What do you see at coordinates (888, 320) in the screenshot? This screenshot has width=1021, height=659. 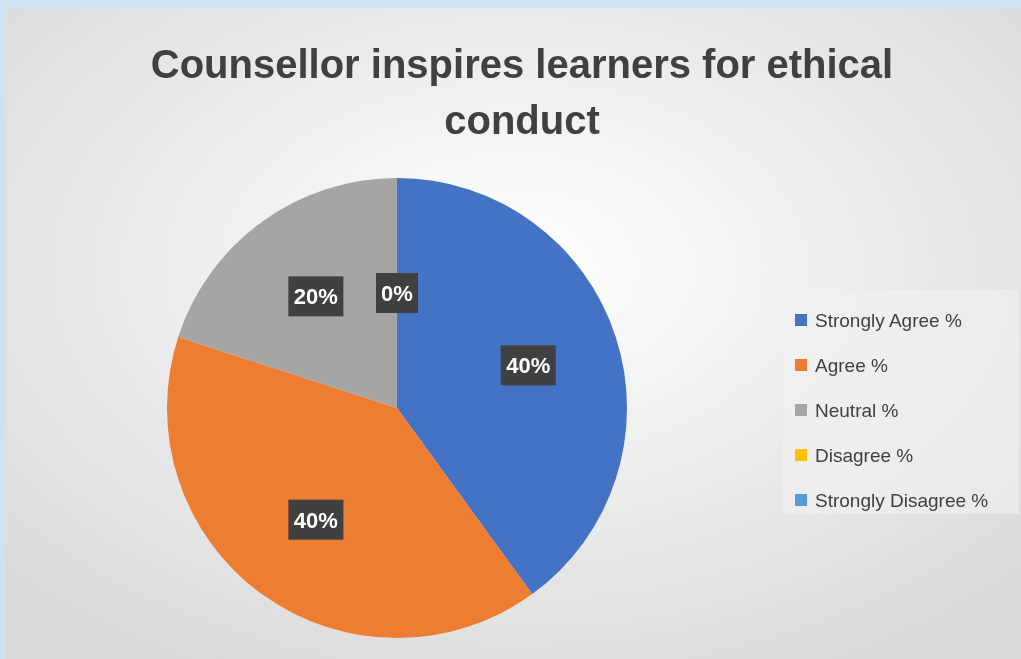 I see `legend-label: Strongly Agree %` at bounding box center [888, 320].